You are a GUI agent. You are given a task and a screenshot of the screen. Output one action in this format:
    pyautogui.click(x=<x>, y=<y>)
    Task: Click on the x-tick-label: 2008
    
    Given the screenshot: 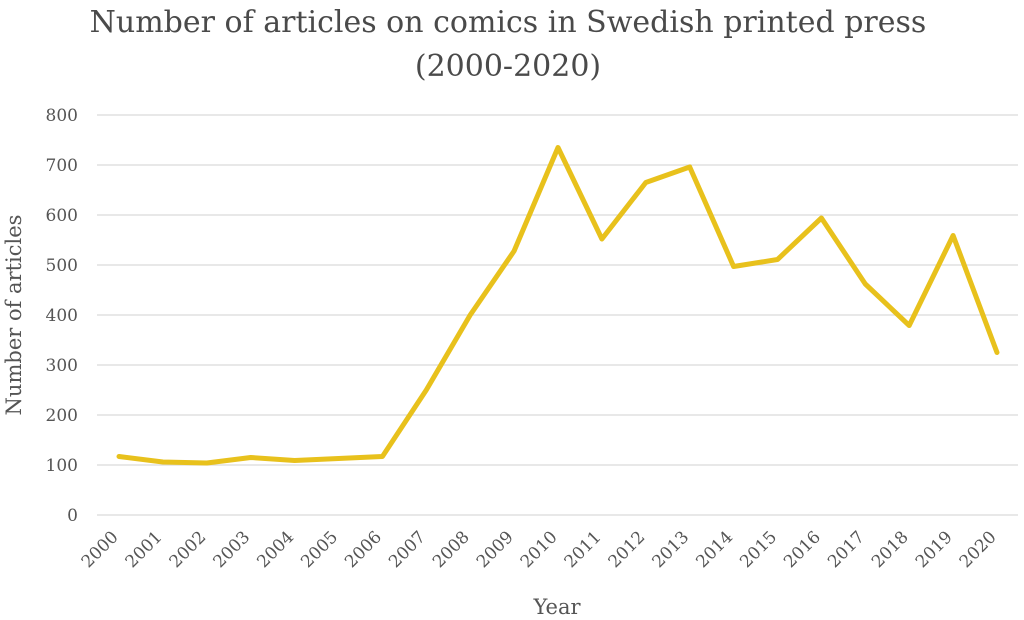 What is the action you would take?
    pyautogui.click(x=451, y=549)
    